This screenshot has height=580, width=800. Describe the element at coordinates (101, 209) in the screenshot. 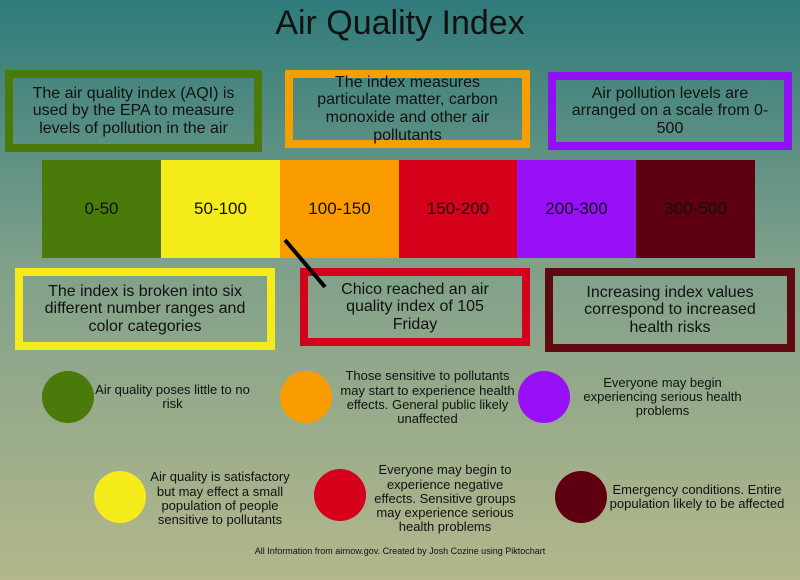

I see `range-cell: 0-50` at that location.